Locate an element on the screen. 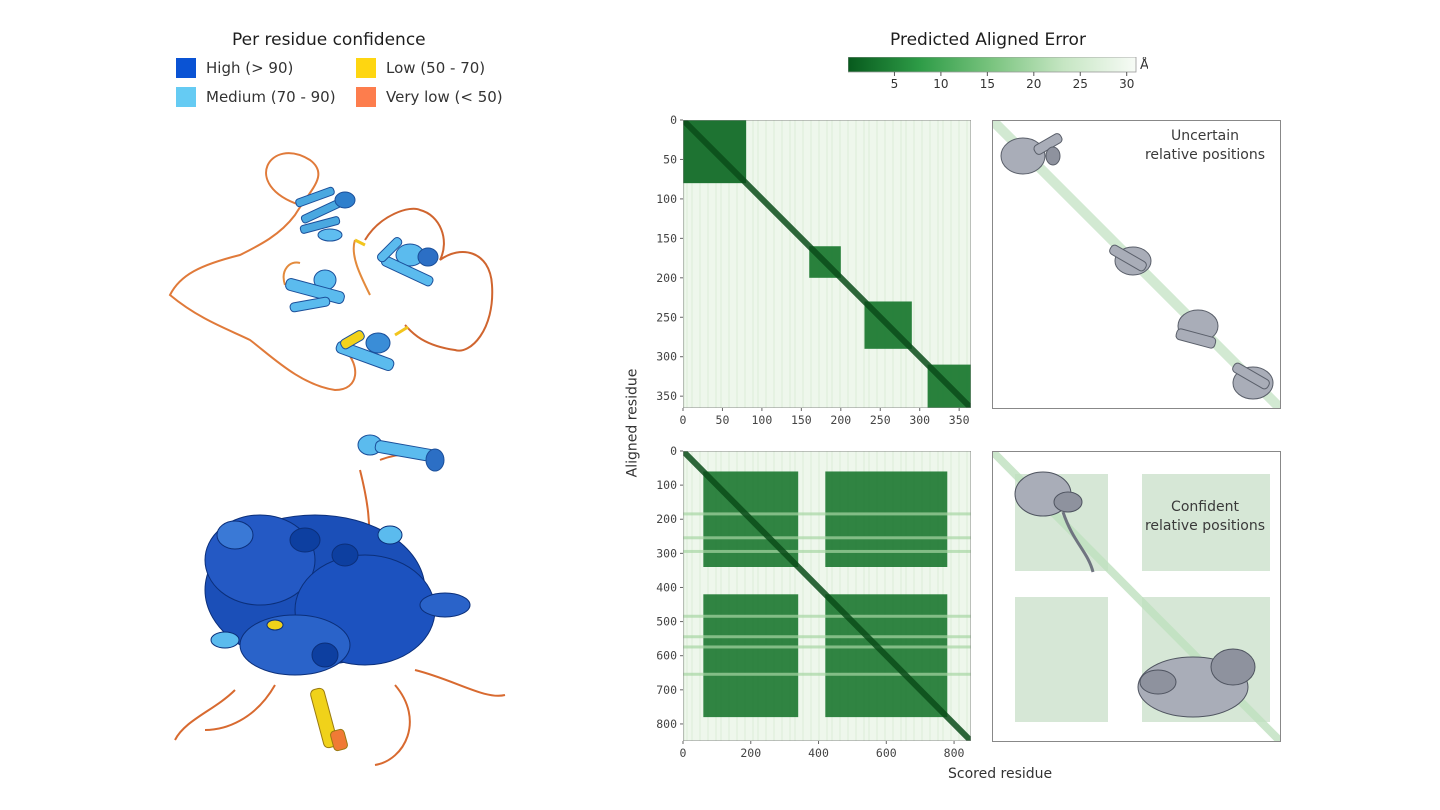 The width and height of the screenshot is (1440, 810). legend-swatch-very-low is located at coordinates (366, 97).